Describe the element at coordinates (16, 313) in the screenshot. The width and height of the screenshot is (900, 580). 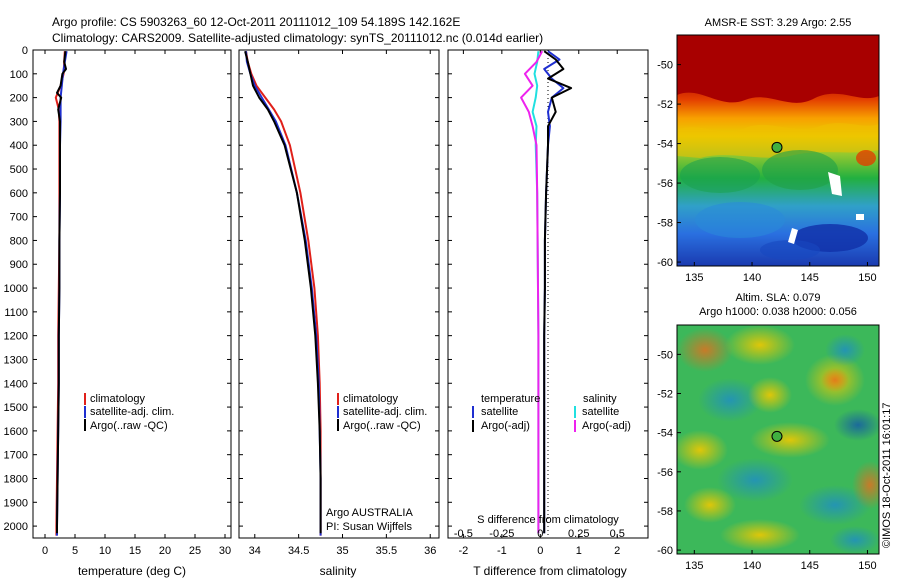
I see `y-tick-label: 1100` at that location.